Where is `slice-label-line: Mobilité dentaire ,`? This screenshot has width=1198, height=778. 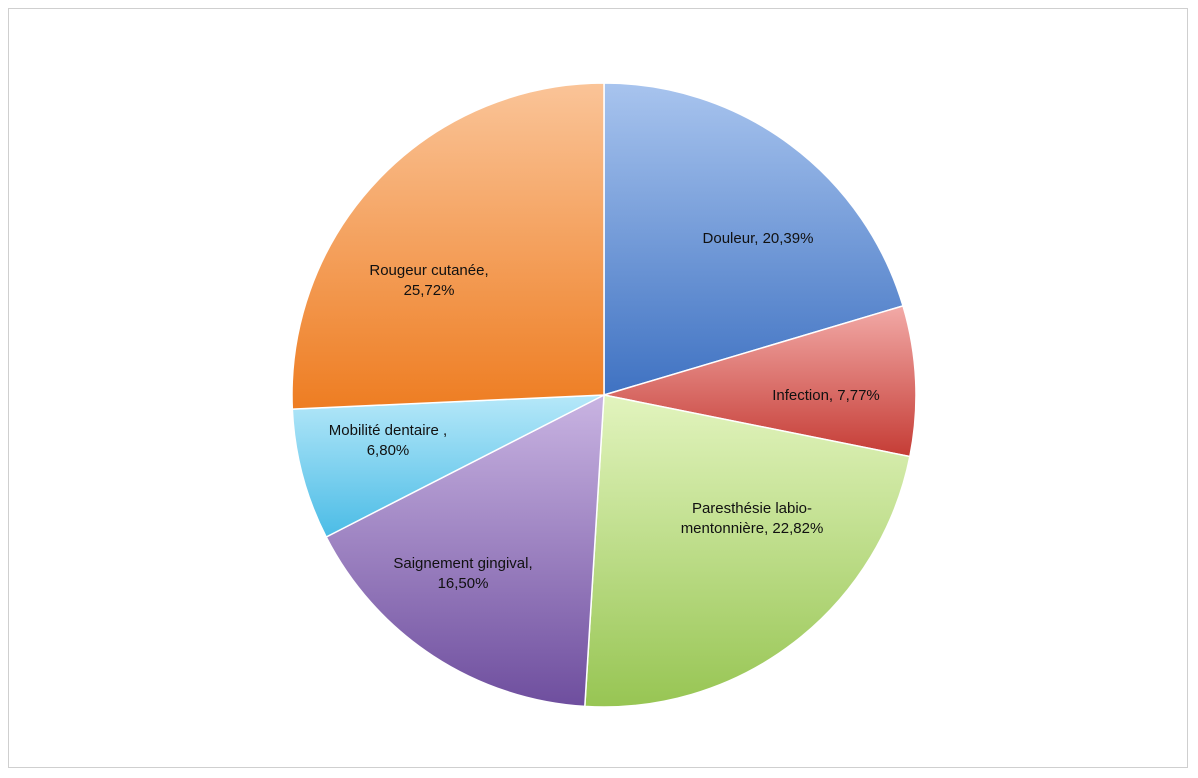
slice-label-line: Mobilité dentaire , is located at coordinates (388, 430).